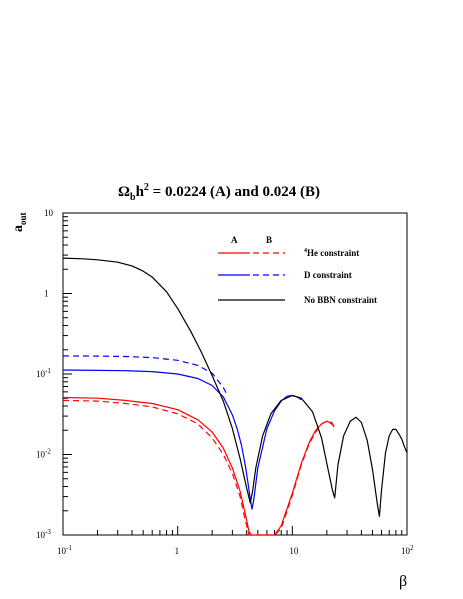  I want to click on series-He-A, so click(199, 465).